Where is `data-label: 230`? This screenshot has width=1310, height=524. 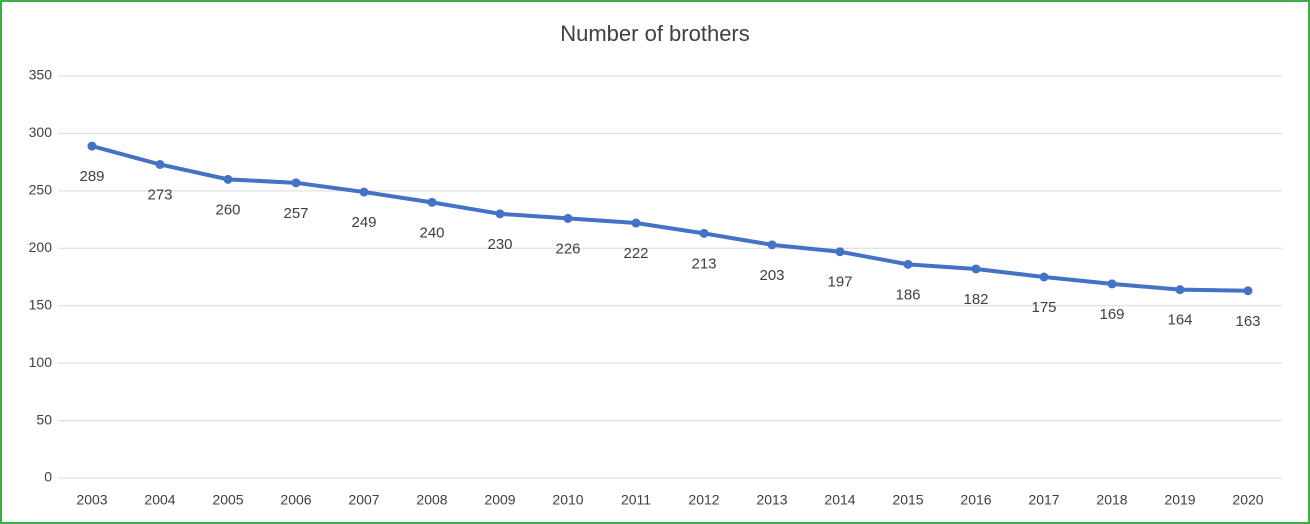 data-label: 230 is located at coordinates (499, 244).